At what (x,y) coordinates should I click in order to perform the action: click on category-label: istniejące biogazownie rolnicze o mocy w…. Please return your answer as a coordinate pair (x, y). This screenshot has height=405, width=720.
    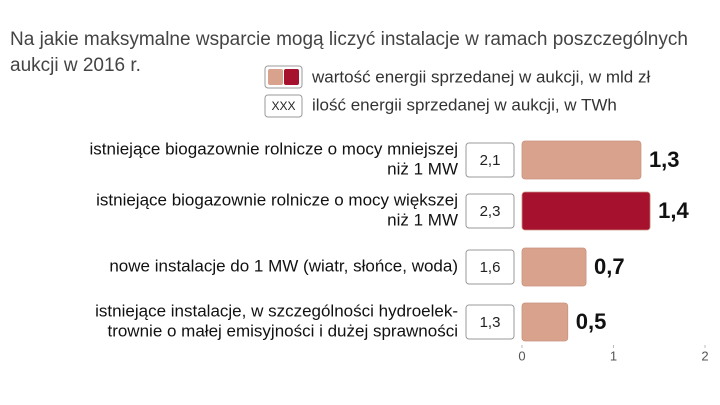
    Looking at the image, I should click on (277, 199).